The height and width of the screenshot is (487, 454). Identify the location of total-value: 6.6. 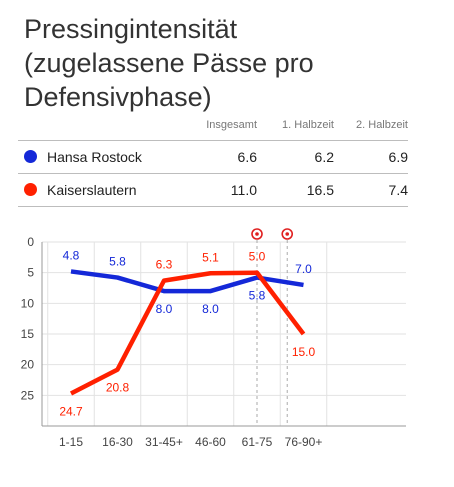
(225, 157).